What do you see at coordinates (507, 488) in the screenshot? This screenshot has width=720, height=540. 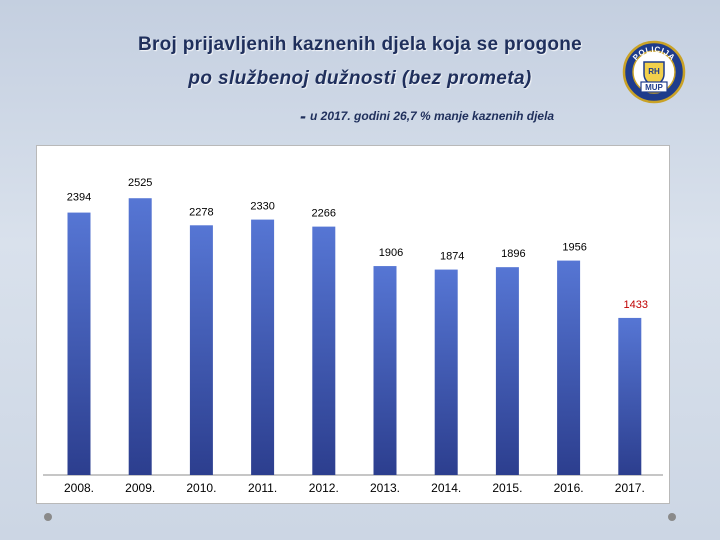 I see `x-tick-label: 2015.` at bounding box center [507, 488].